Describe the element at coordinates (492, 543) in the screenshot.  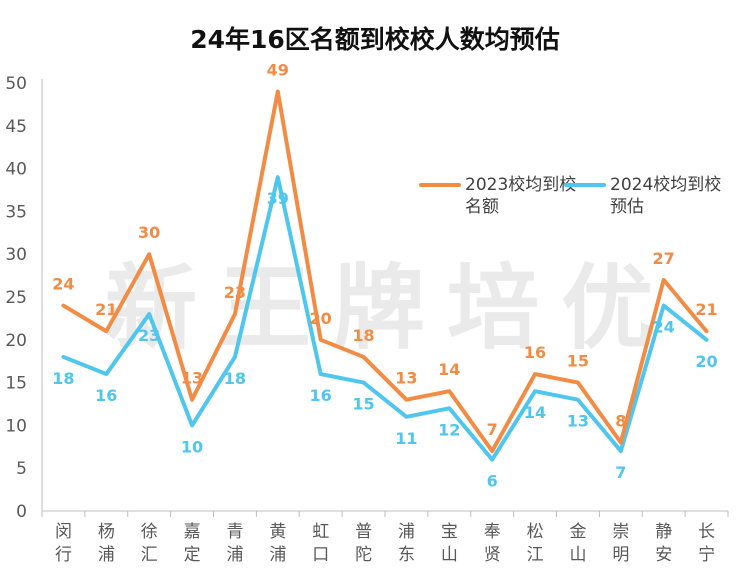
I see `x-tick-label: 奉贤` at that location.